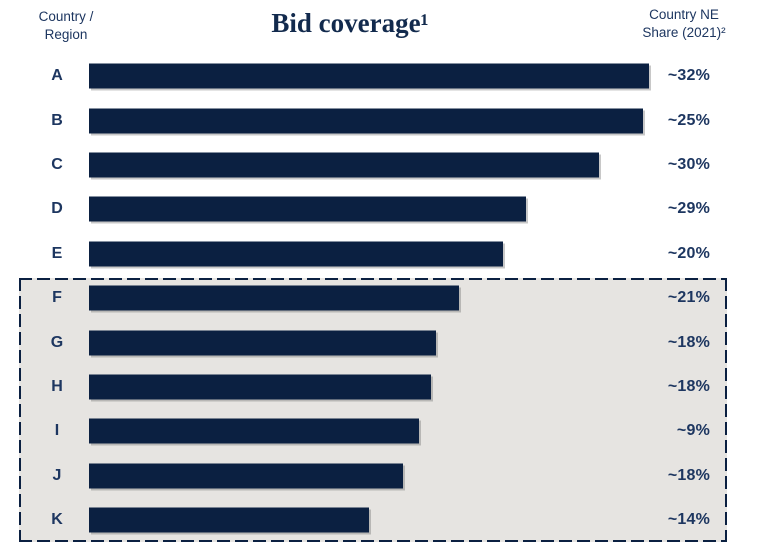 The height and width of the screenshot is (550, 758). Describe the element at coordinates (57, 342) in the screenshot. I see `category-label: G` at that location.